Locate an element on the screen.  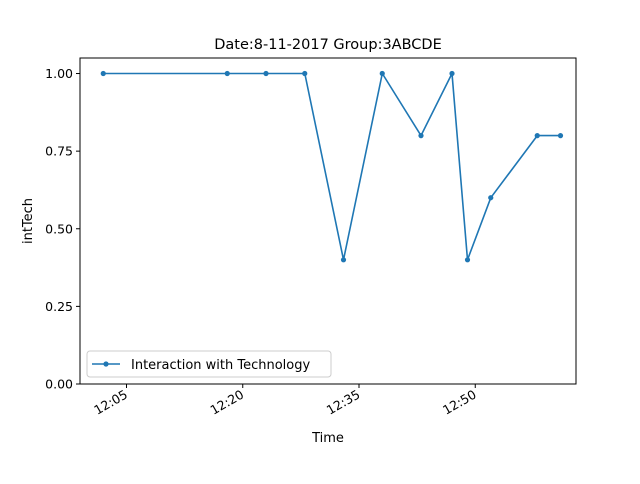
legend-box is located at coordinates (209, 364).